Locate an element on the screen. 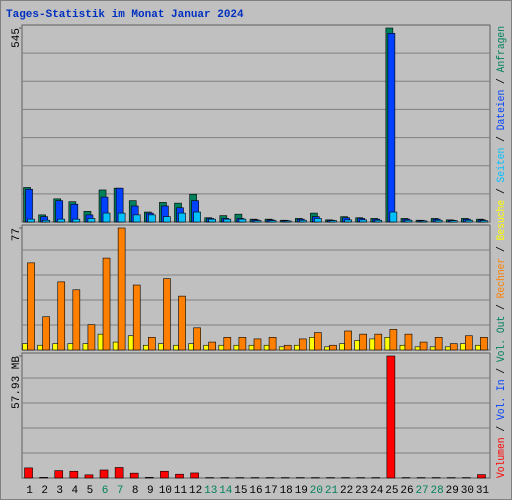  x-tick-label: 23 is located at coordinates (361, 491).